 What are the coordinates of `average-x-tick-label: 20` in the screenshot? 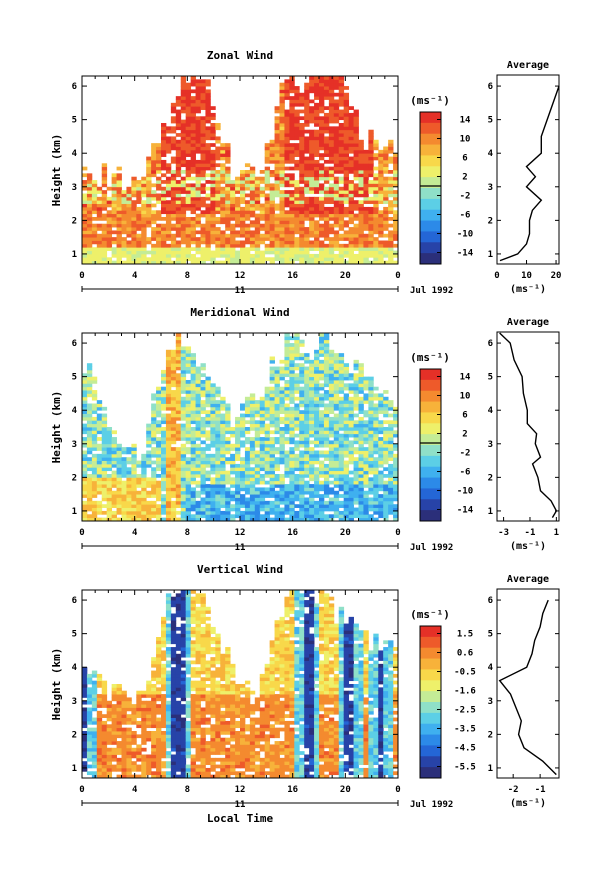 It's located at (556, 276).